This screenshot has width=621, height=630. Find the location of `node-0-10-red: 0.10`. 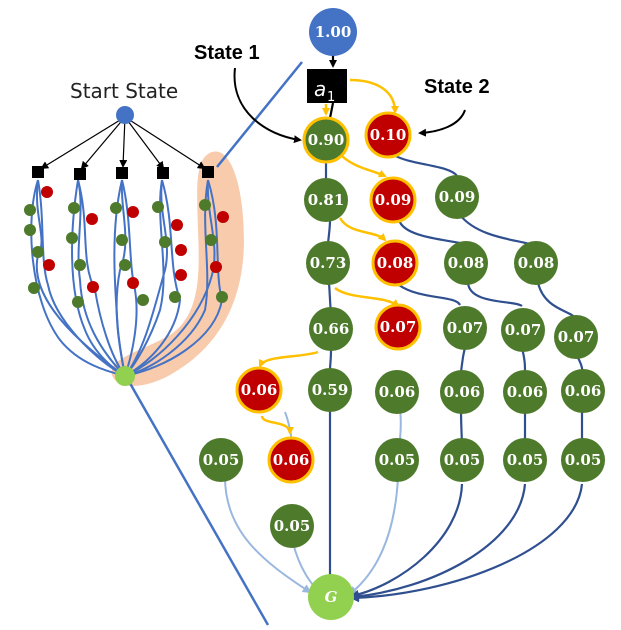

node-0-10-red: 0.10 is located at coordinates (388, 135).